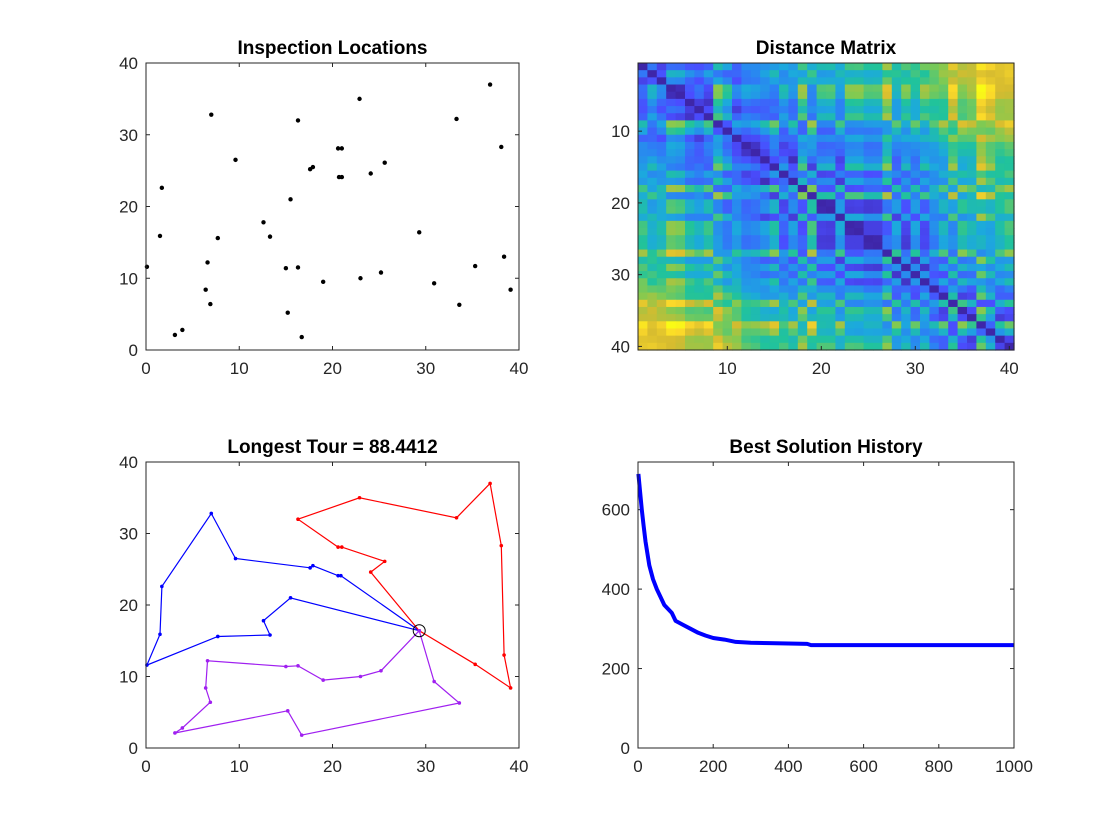 The height and width of the screenshot is (840, 1120). Describe the element at coordinates (727, 368) in the screenshot. I see `x-tick-label: 10` at that location.